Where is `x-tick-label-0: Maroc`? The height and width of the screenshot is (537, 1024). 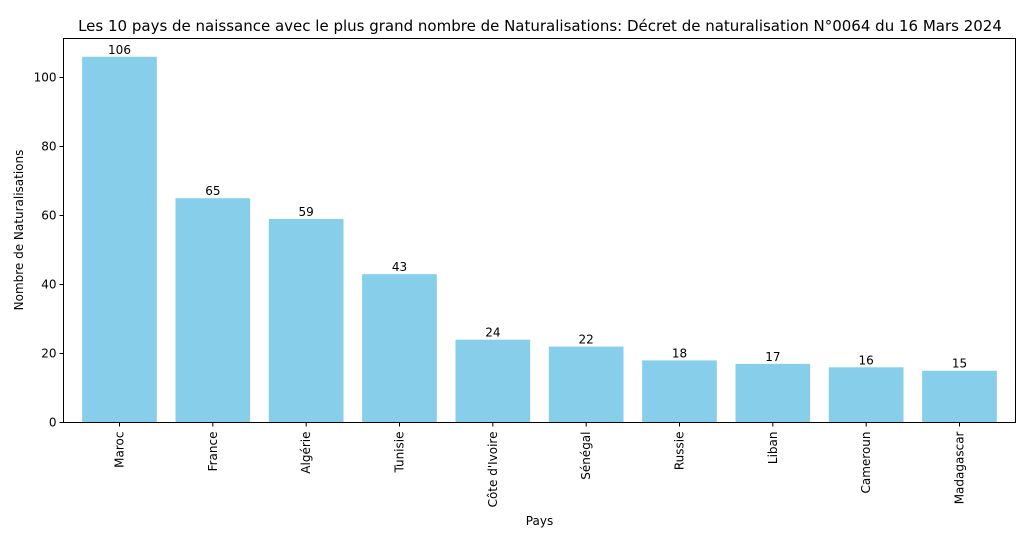 x-tick-label-0: Maroc is located at coordinates (120, 450).